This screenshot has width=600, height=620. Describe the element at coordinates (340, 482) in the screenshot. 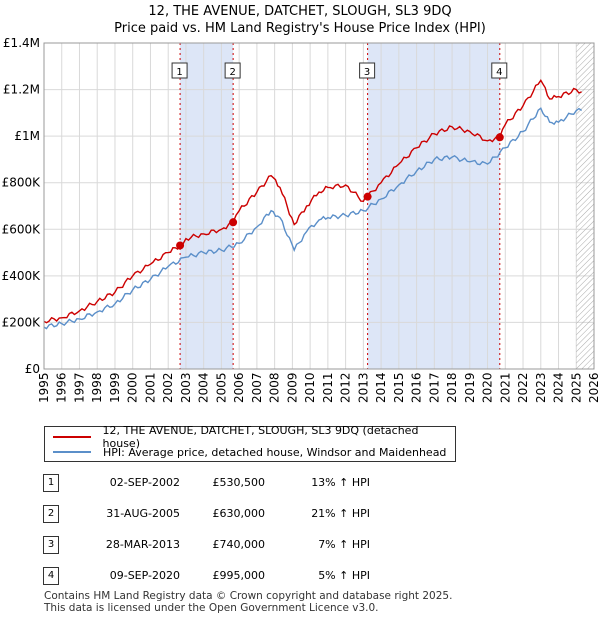

I see `sale-hpi-change: 13% ↑ HPI` at that location.